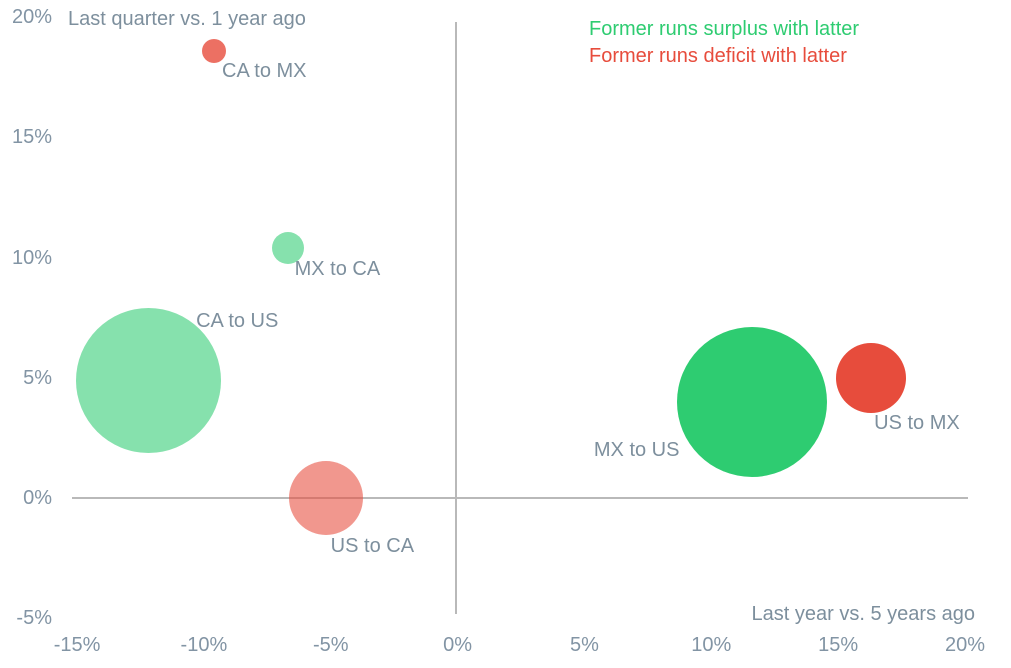  I want to click on x-tick-label-0-: 0%, so click(458, 645).